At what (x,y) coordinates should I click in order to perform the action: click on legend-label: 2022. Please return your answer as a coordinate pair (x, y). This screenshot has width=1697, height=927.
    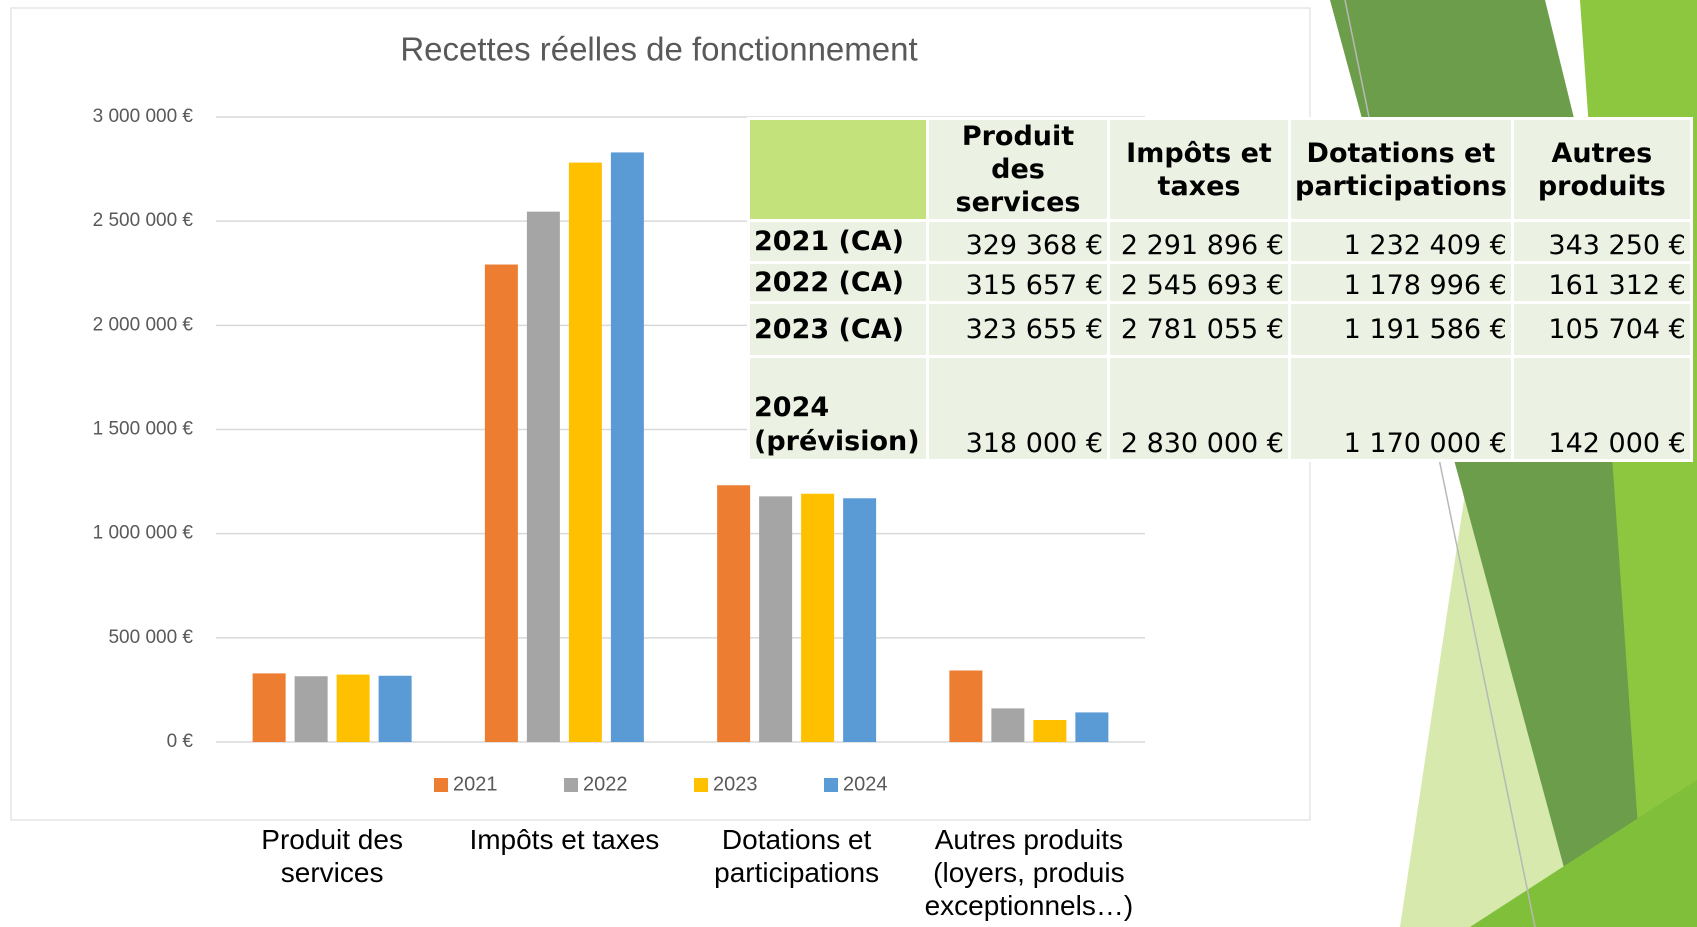
    Looking at the image, I should click on (605, 784).